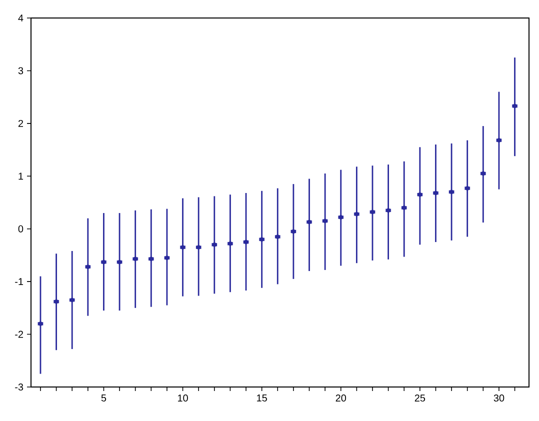 Image resolution: width=539 pixels, height=421 pixels. Describe the element at coordinates (19, 387) in the screenshot. I see `y-tick-label: -3` at that location.